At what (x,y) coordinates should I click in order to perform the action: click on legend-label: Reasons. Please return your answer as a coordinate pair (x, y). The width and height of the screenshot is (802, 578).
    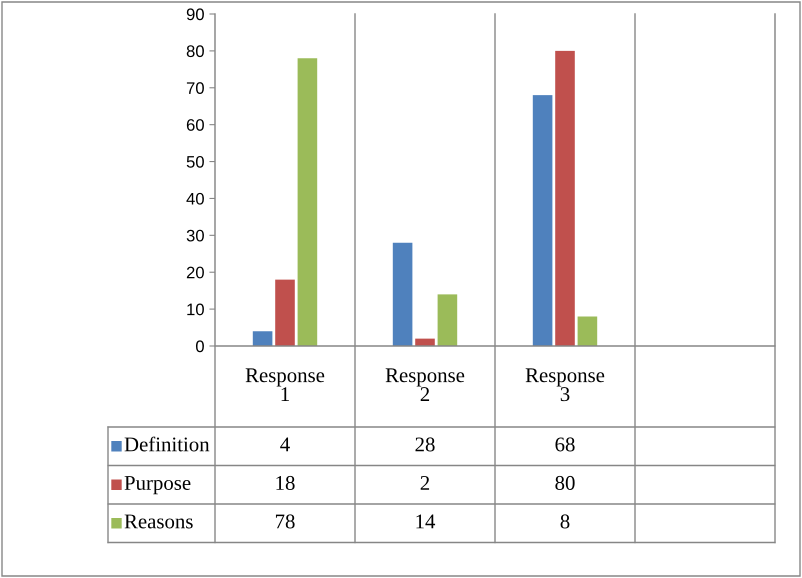
    Looking at the image, I should click on (158, 521).